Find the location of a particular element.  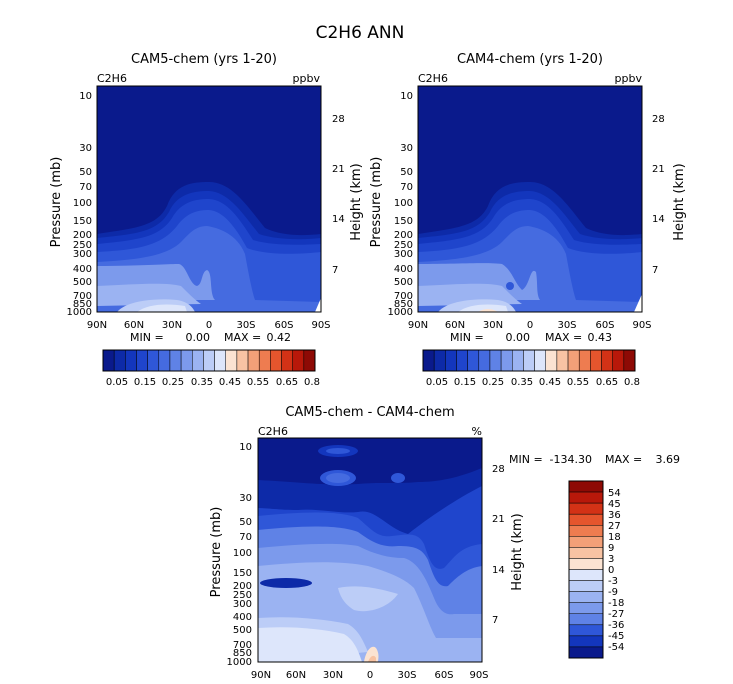

colorbar-label: -36 is located at coordinates (616, 625).